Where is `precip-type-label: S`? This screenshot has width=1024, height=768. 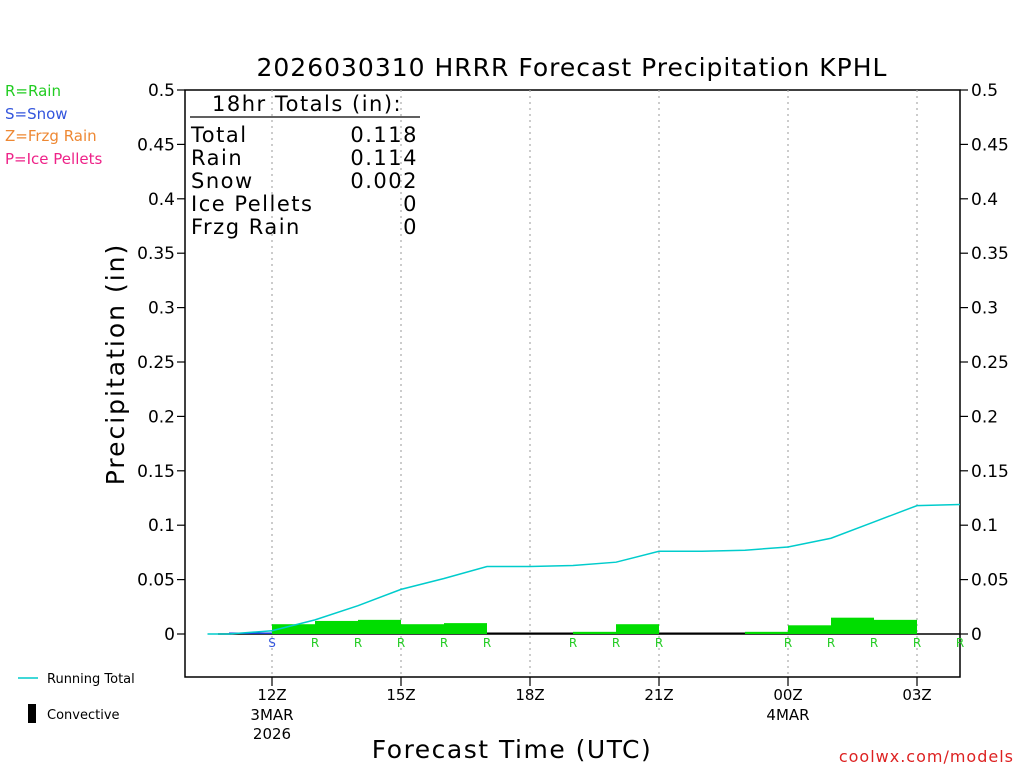 precip-type-label: S is located at coordinates (272, 643).